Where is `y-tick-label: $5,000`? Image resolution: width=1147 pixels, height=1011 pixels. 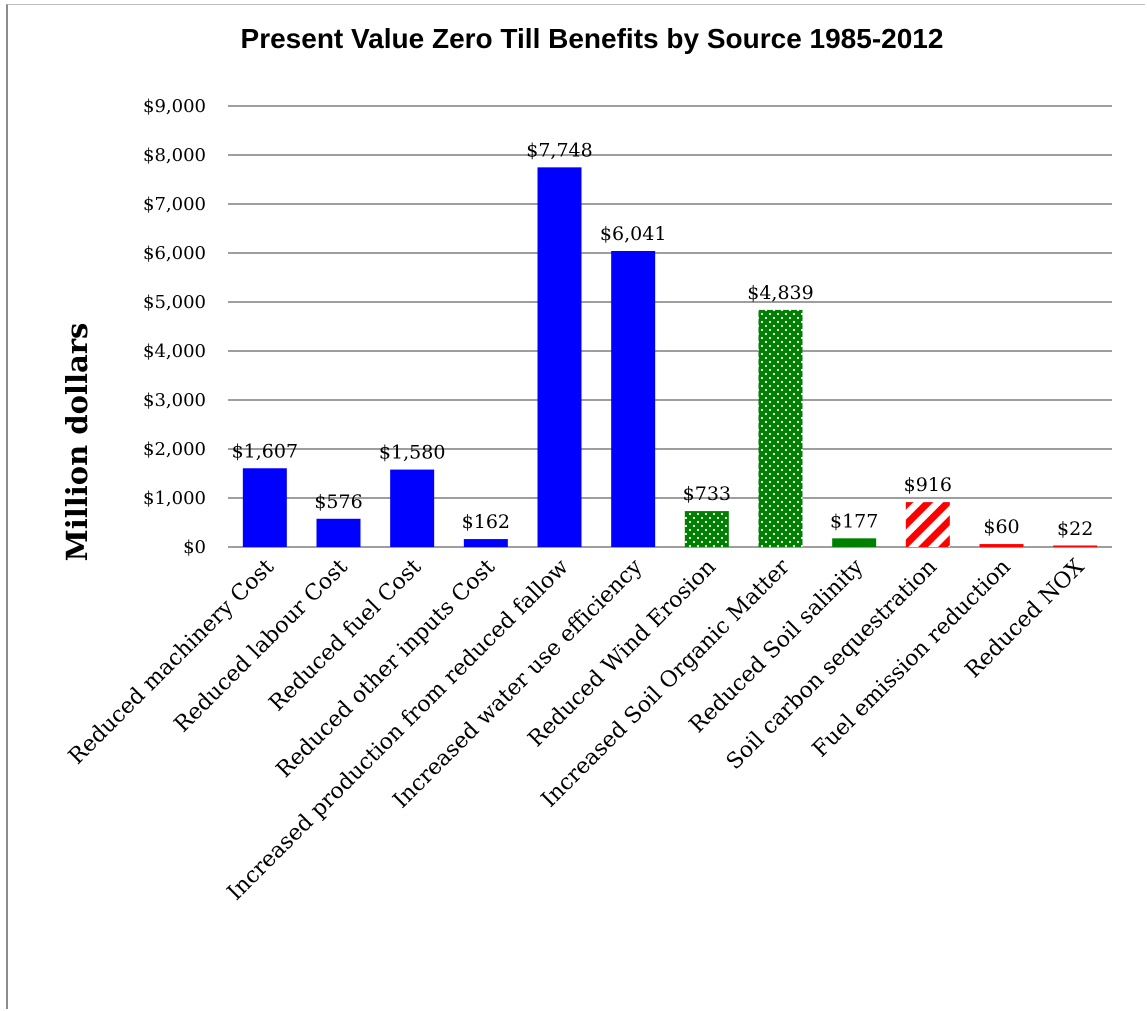 y-tick-label: $5,000 is located at coordinates (174, 302).